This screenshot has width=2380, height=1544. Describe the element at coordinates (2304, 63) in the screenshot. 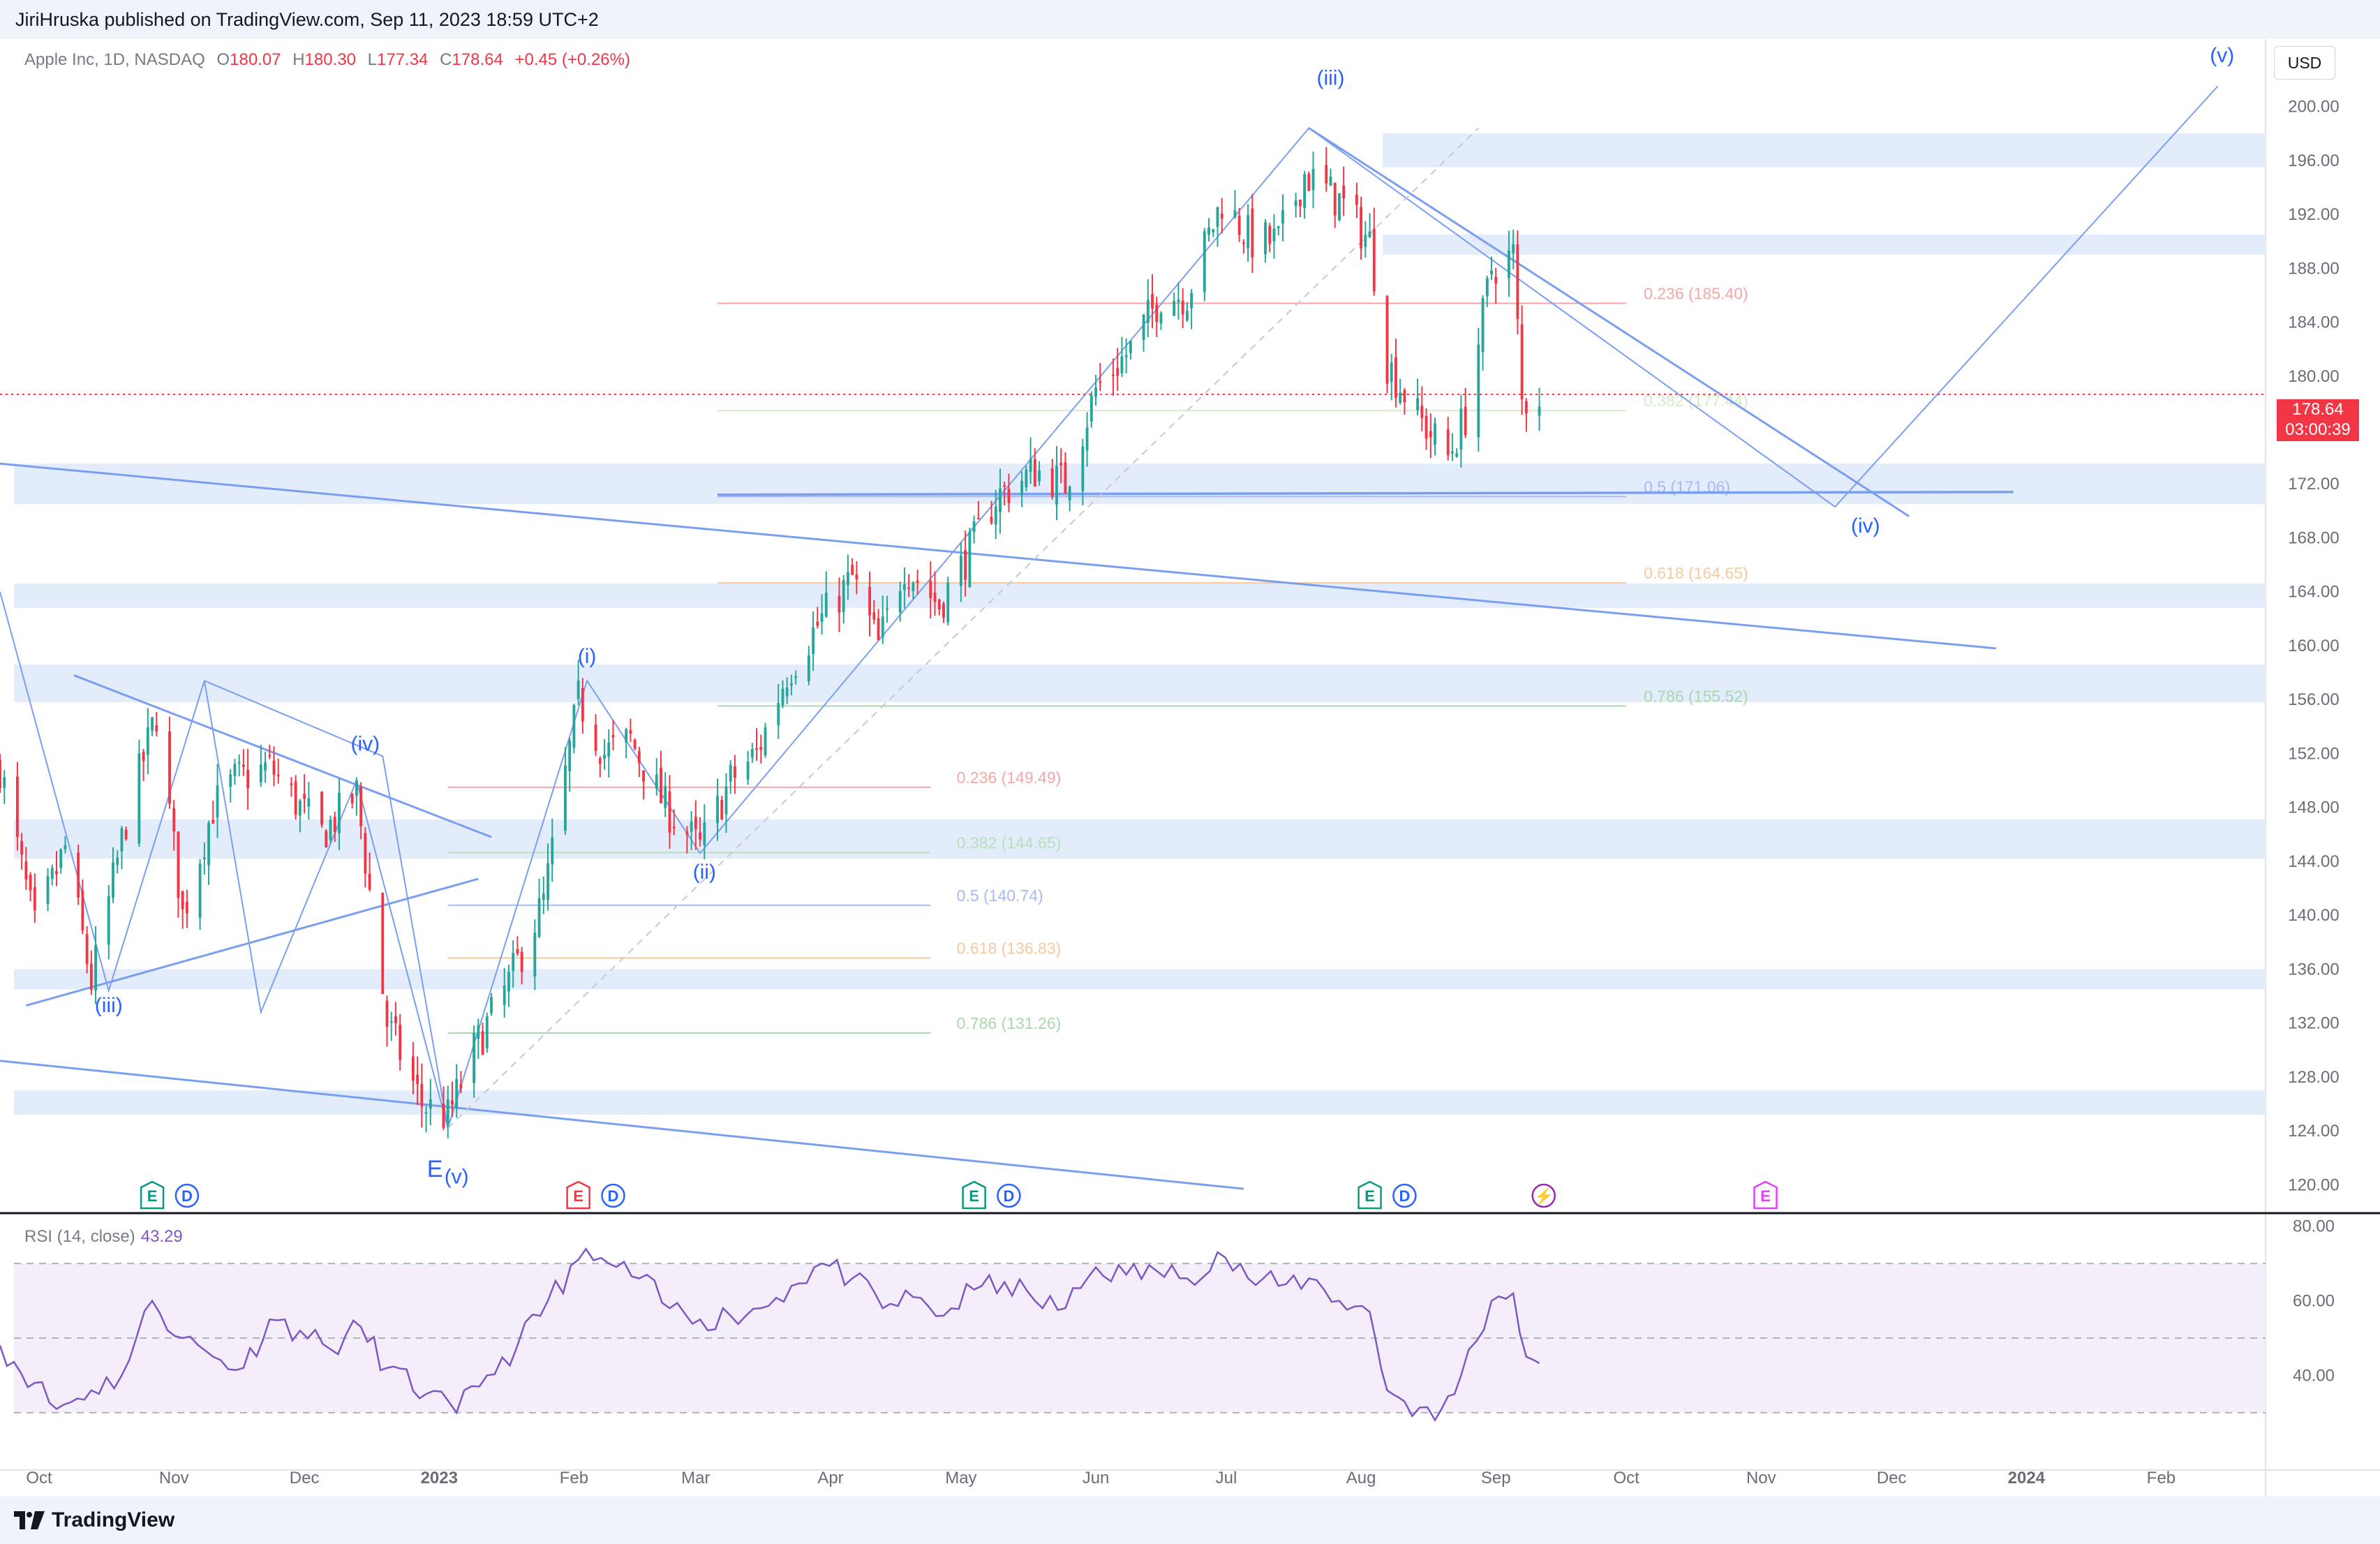

I see `currency-button: USD` at that location.